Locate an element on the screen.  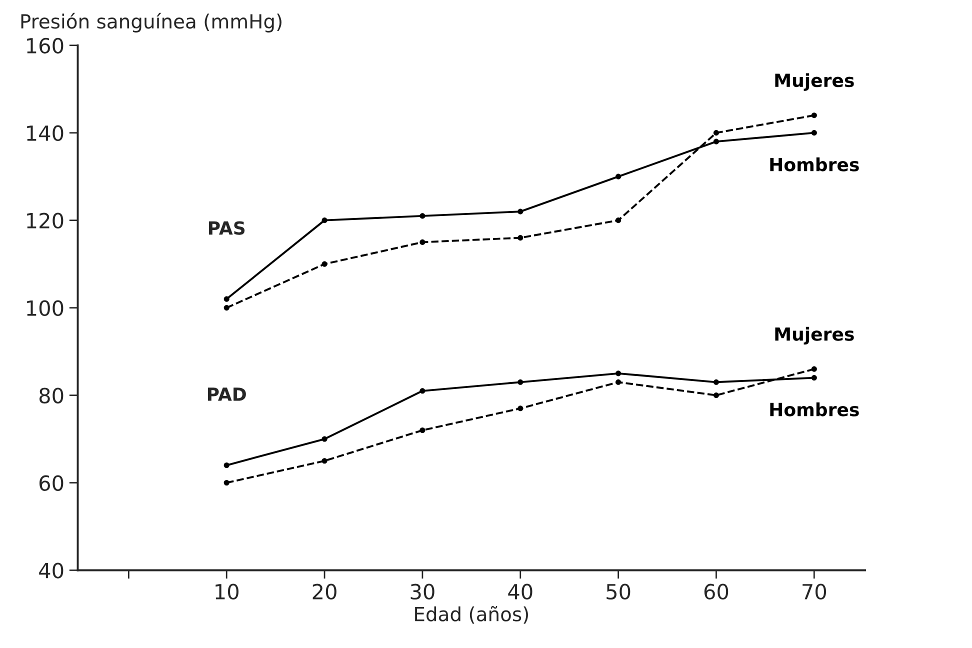
x-tick-label: 30 is located at coordinates (422, 592).